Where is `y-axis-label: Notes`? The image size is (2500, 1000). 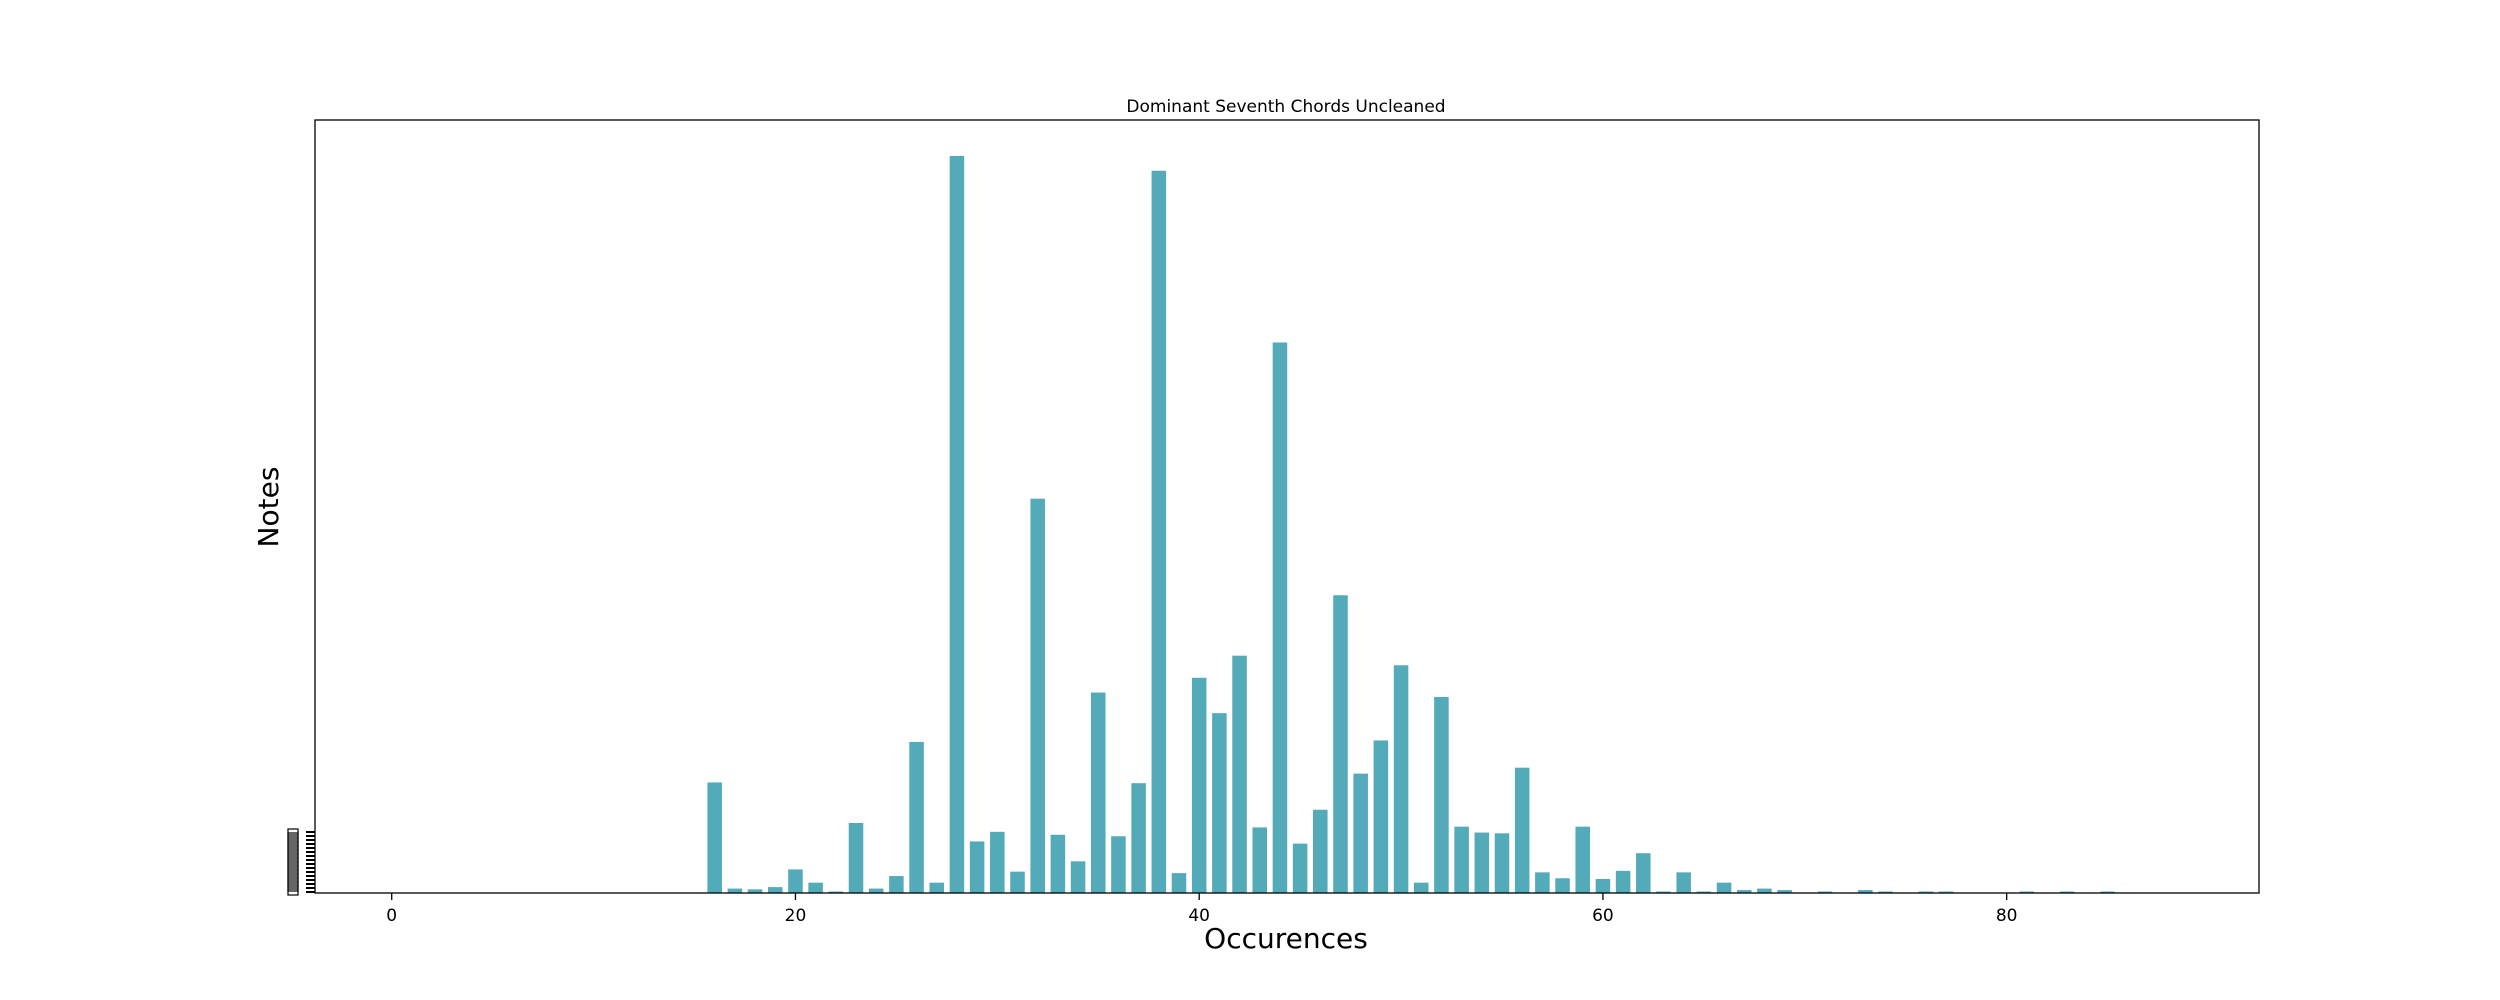 y-axis-label: Notes is located at coordinates (268, 507).